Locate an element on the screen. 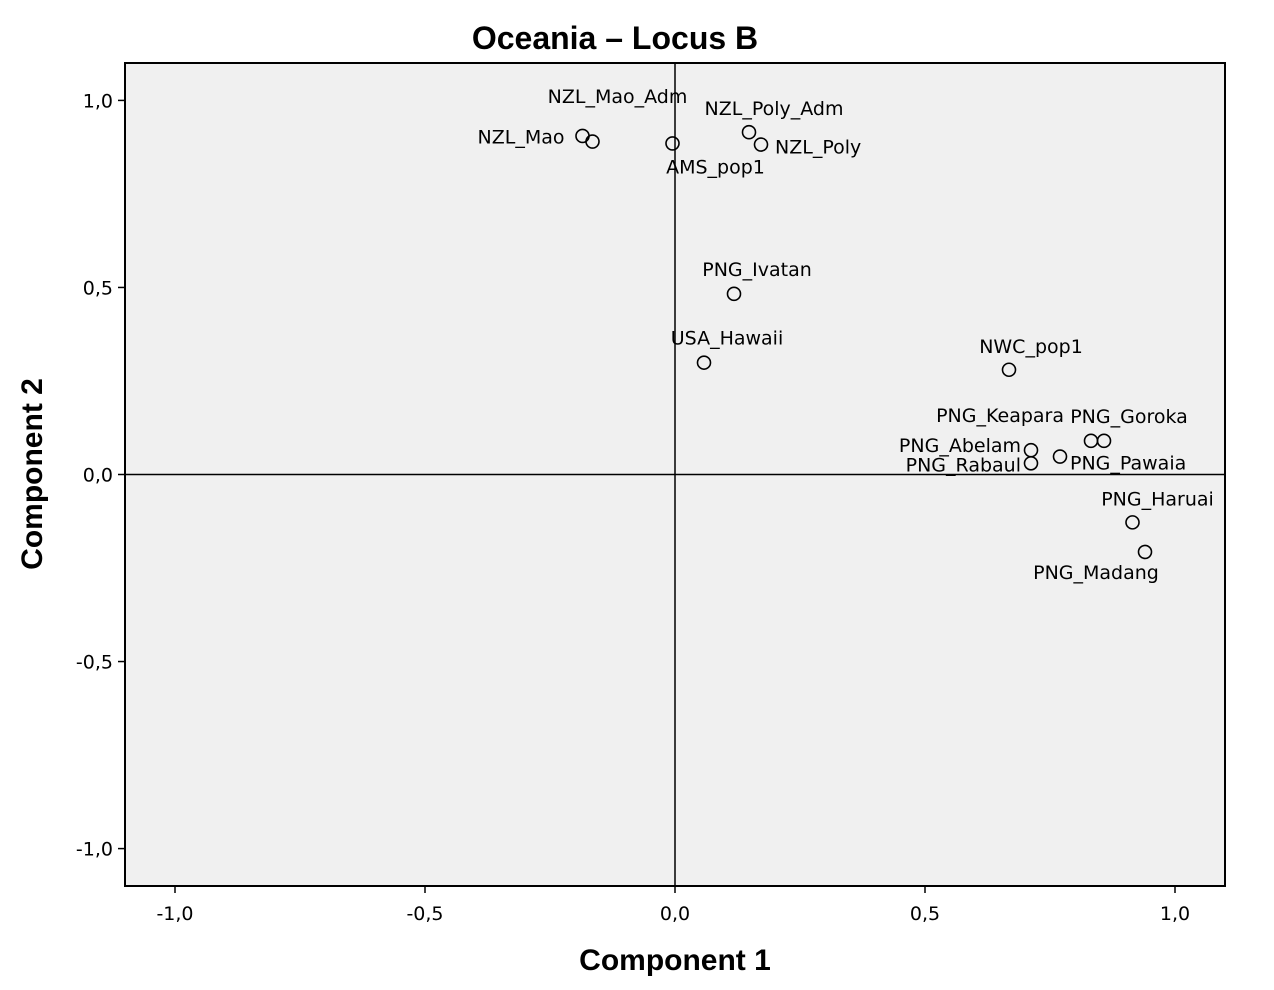 The image size is (1274, 990). y-axis-ticks: 1,0 0,5 0,0 -0,5 -1,0 is located at coordinates (100, 475).